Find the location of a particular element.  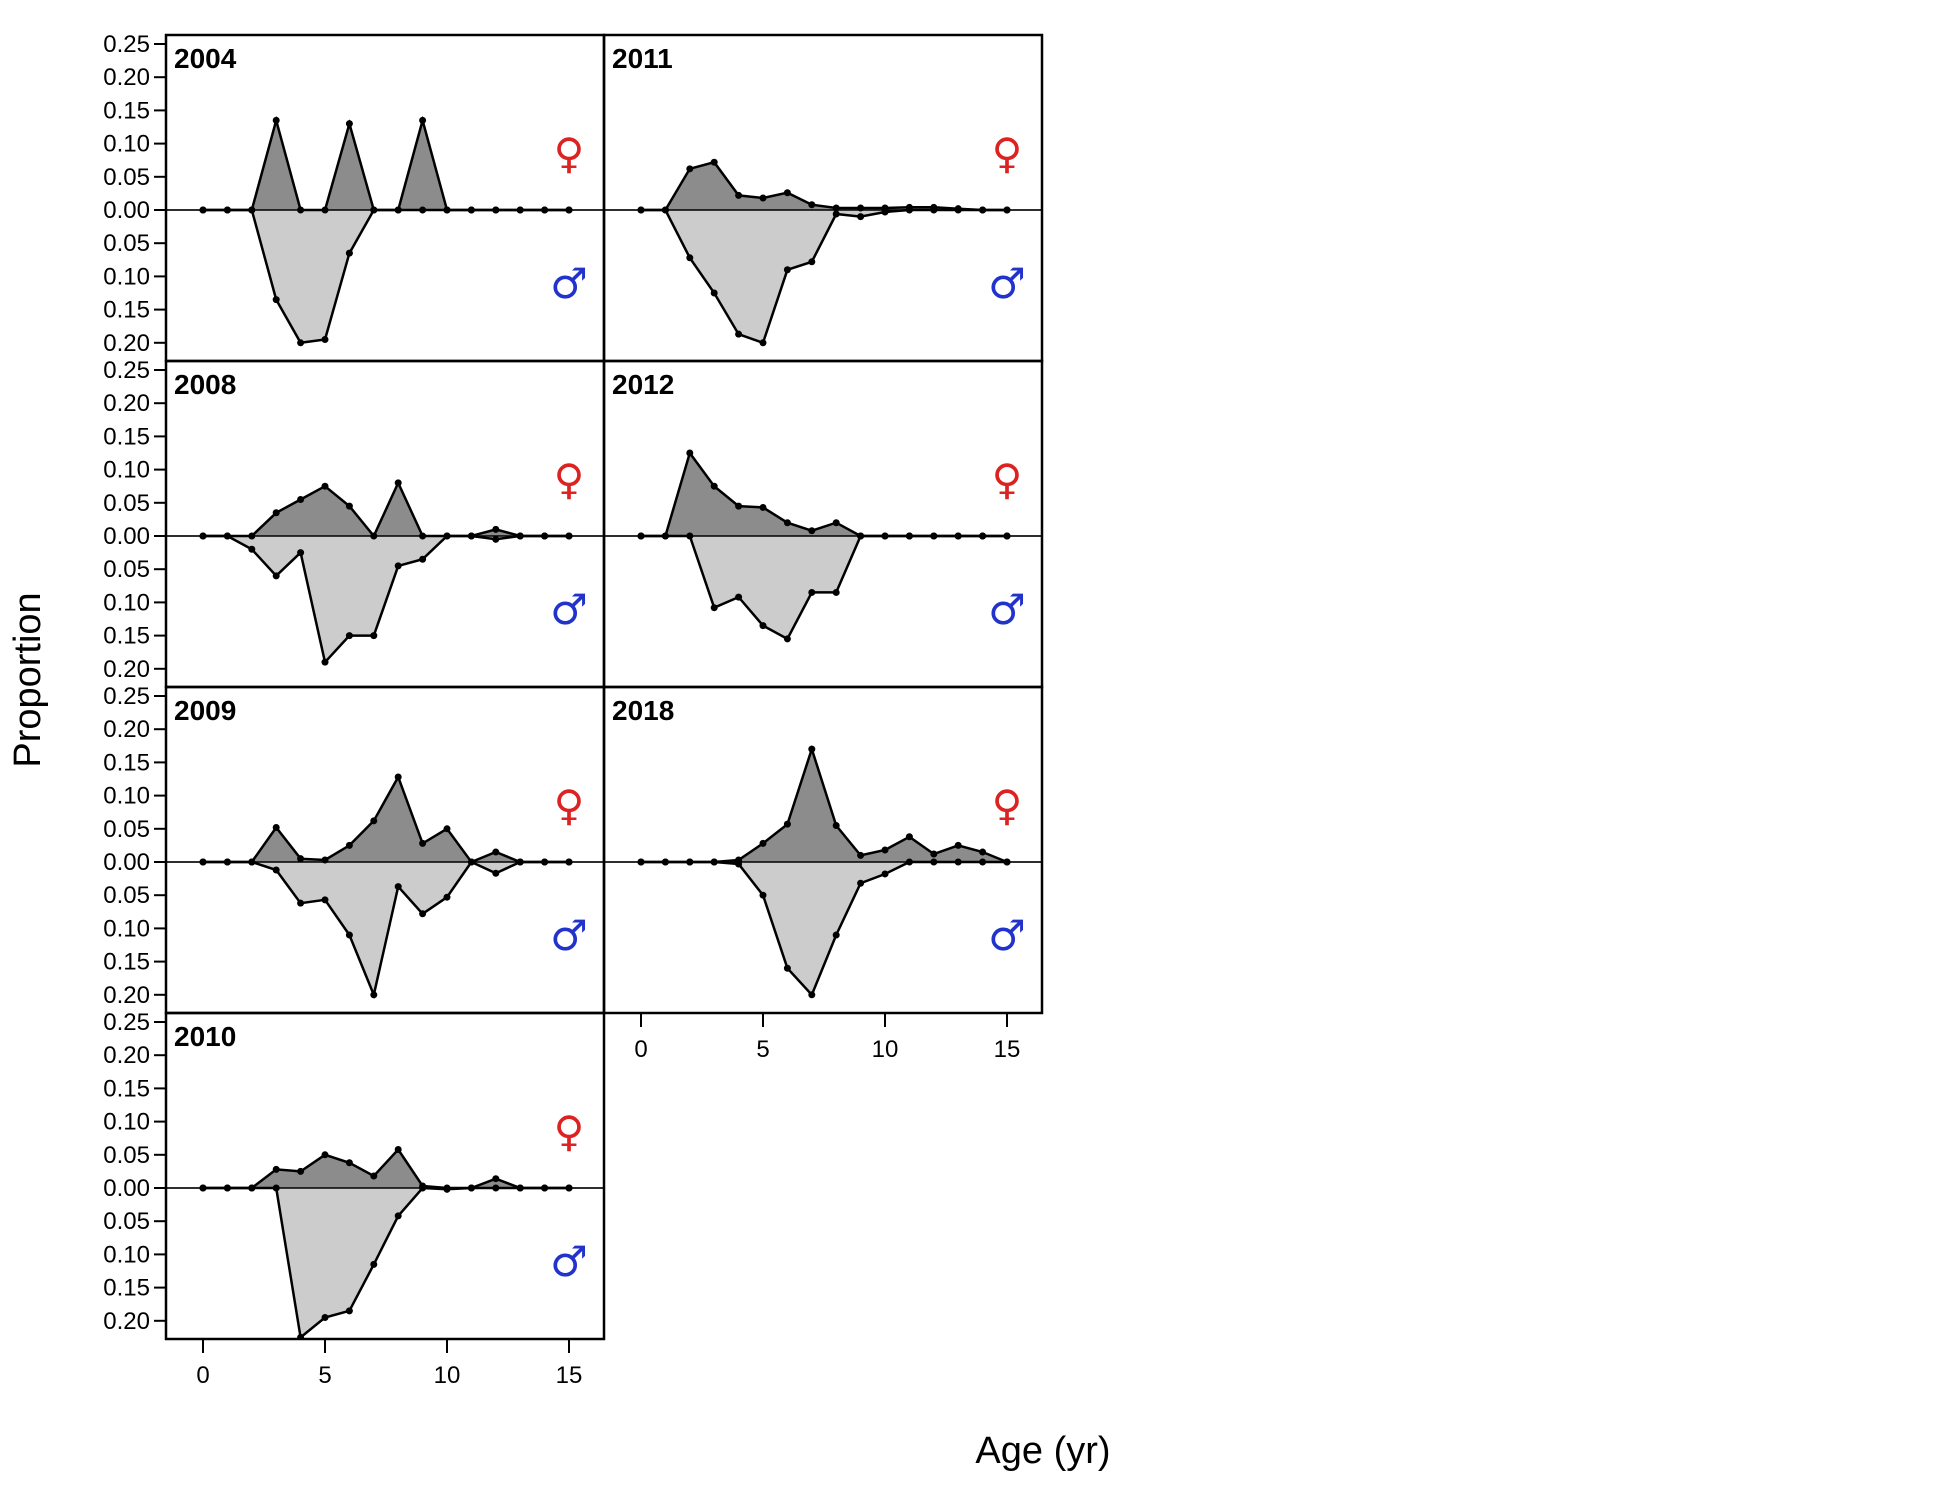

panel-year-label: 2018 is located at coordinates (643, 710).